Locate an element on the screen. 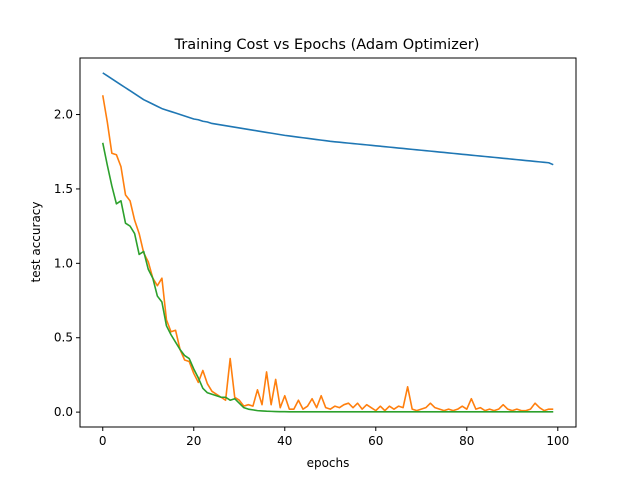 The image size is (640, 480). chart-title: Training Cost vs Epochs (Adam Optimizer) is located at coordinates (327, 45).